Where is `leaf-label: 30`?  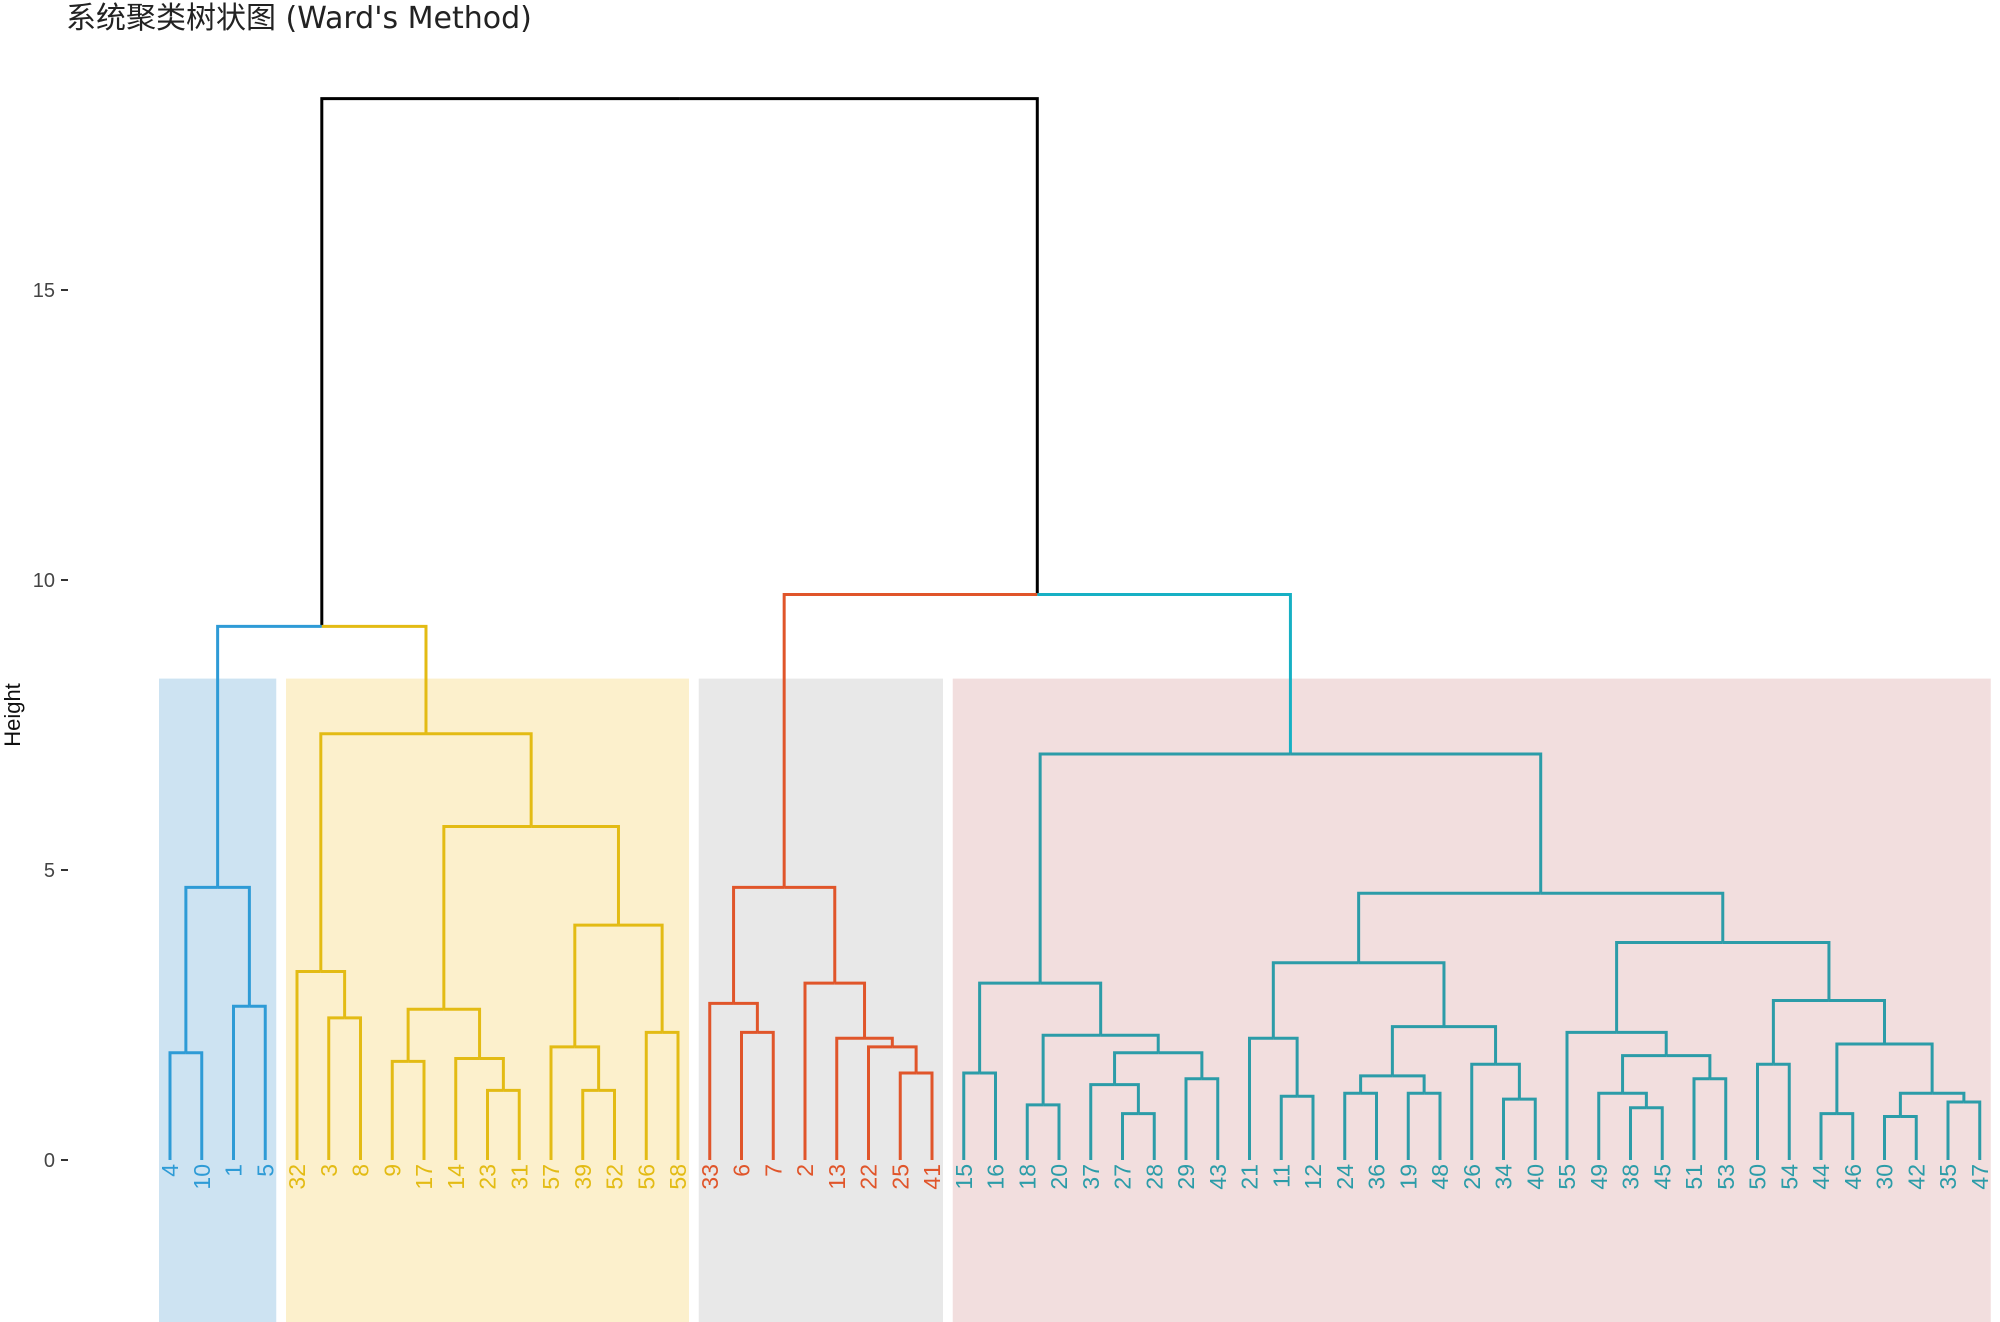 leaf-label: 30 is located at coordinates (1885, 1177).